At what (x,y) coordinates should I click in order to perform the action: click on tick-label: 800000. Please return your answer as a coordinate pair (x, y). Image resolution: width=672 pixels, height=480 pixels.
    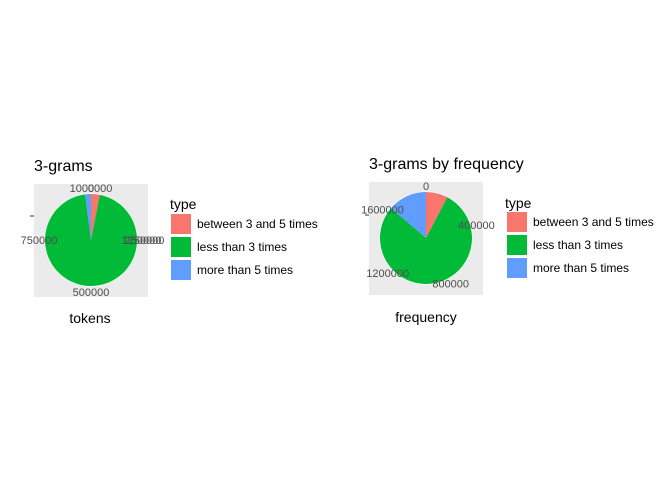
    Looking at the image, I should click on (450, 285).